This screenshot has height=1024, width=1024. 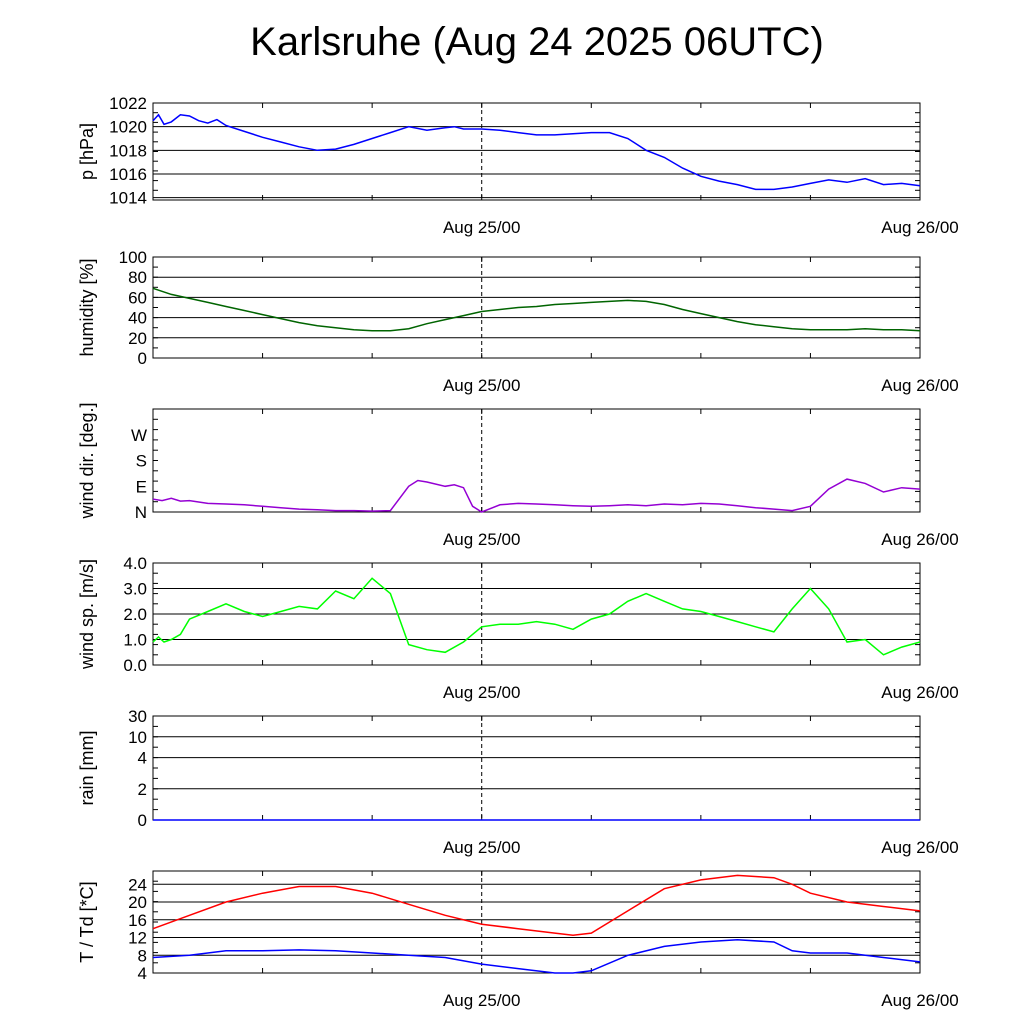 I want to click on panel-5-x-tick-label: Aug 26/00, so click(x=920, y=847).